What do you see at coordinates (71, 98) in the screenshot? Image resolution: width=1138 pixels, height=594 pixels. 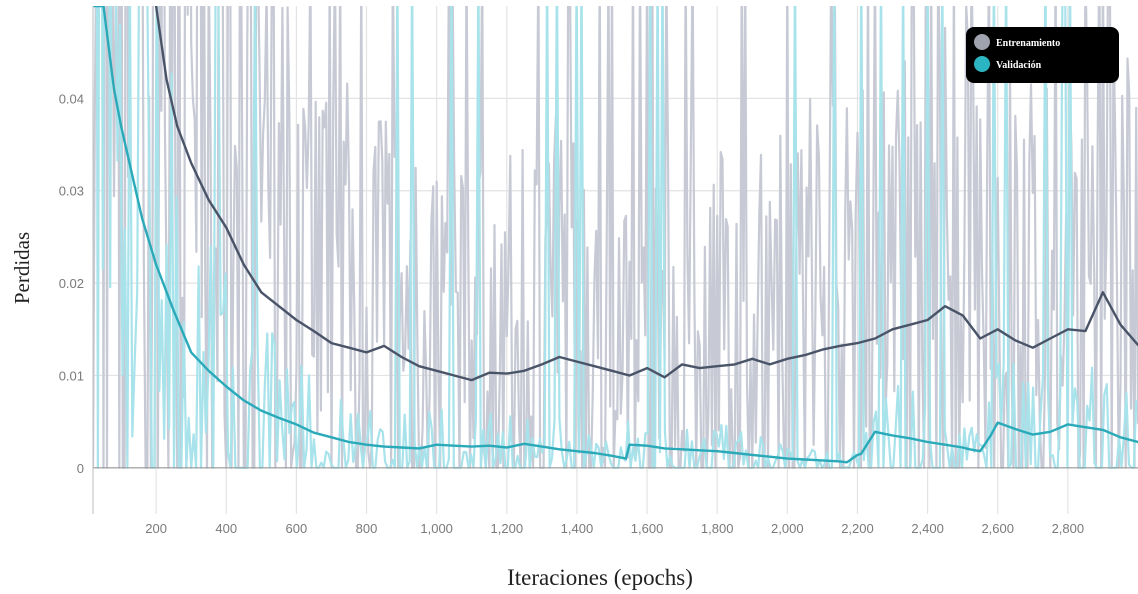 I see `y-tick-label: 0.04` at bounding box center [71, 98].